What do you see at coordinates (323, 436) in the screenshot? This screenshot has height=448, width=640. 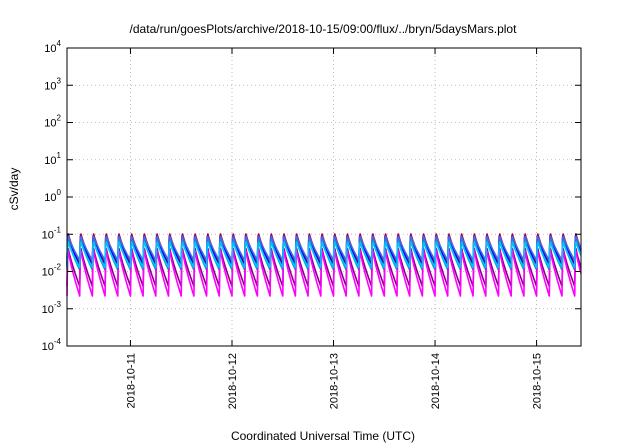 I see `x-axis-label: Coordinated Universal Time (UTC)` at bounding box center [323, 436].